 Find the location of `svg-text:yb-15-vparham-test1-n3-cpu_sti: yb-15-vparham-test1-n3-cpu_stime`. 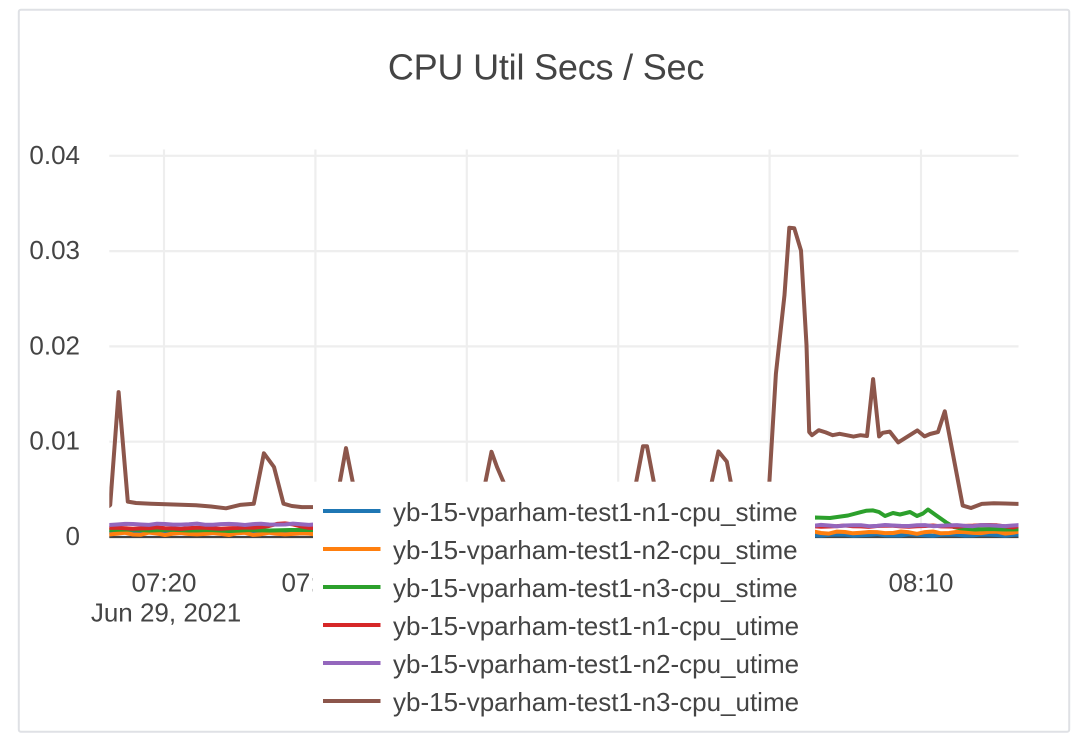

svg-text:yb-15-vparham-test1-n3-cpu_sti: yb-15-vparham-test1-n3-cpu_stime is located at coordinates (595, 588).